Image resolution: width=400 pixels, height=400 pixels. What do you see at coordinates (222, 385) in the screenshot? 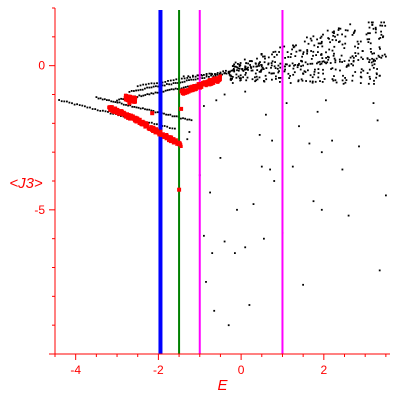
I see `x-axis-title: E` at bounding box center [222, 385].